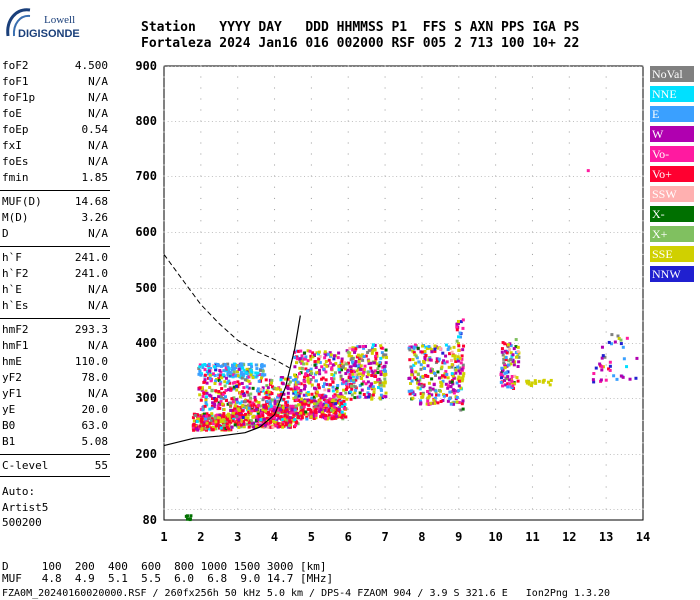 The height and width of the screenshot is (600, 700). I want to click on x-tick-label: 7, so click(384, 537).